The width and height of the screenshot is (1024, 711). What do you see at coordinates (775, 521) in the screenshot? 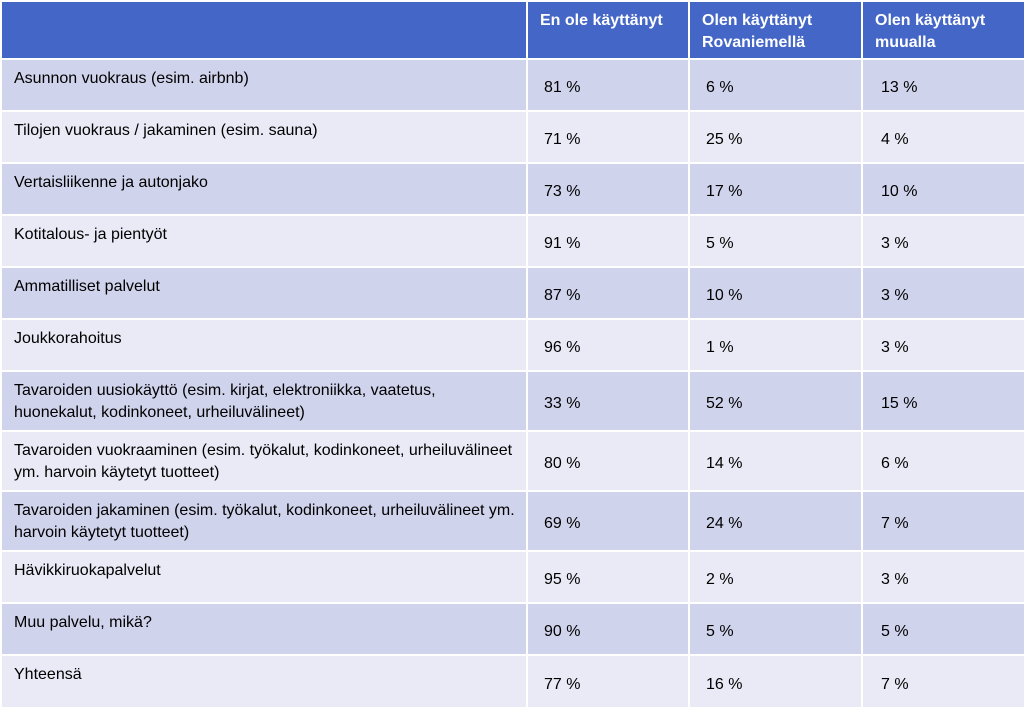
I see `value-used-rovaniemi: 24 %` at bounding box center [775, 521].